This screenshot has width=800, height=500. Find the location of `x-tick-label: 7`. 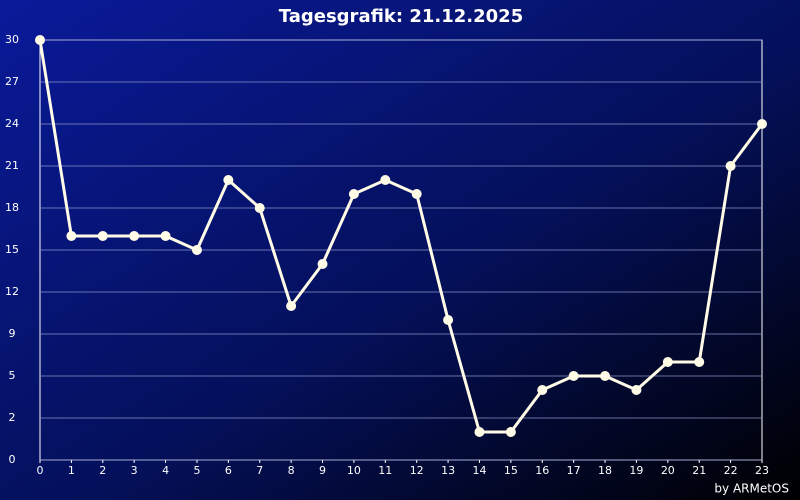

x-tick-label: 7 is located at coordinates (259, 470).